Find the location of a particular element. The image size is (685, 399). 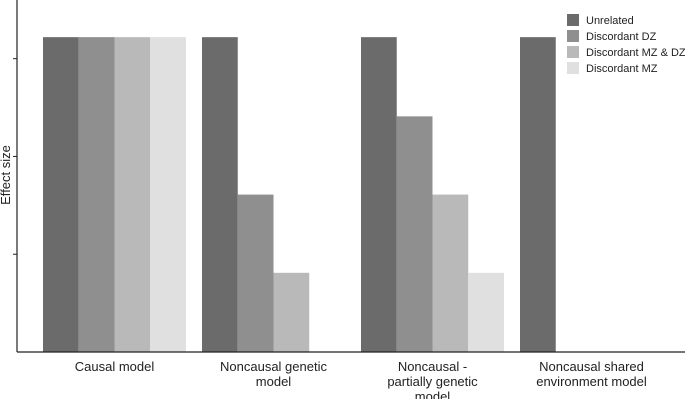

legend-label: Unrelated is located at coordinates (610, 21).